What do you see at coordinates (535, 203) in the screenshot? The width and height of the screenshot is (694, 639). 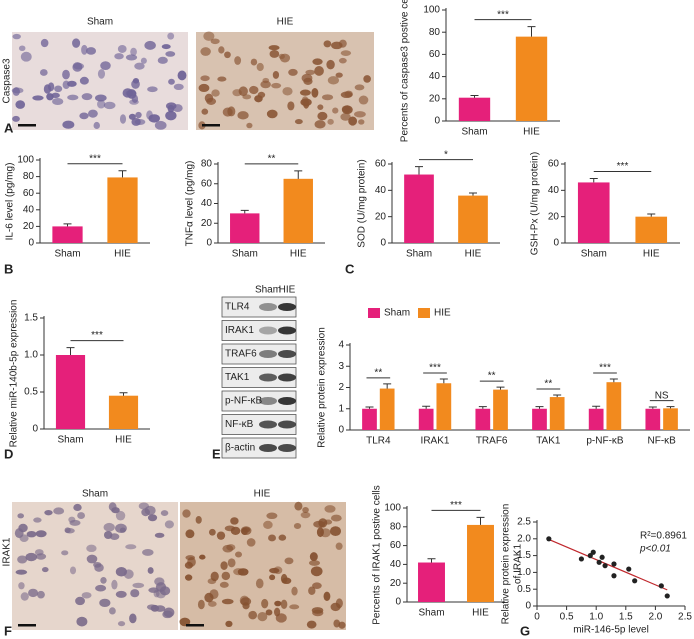 I see `y-axis-label: GSH-Px (U/mg protein)` at bounding box center [535, 203].